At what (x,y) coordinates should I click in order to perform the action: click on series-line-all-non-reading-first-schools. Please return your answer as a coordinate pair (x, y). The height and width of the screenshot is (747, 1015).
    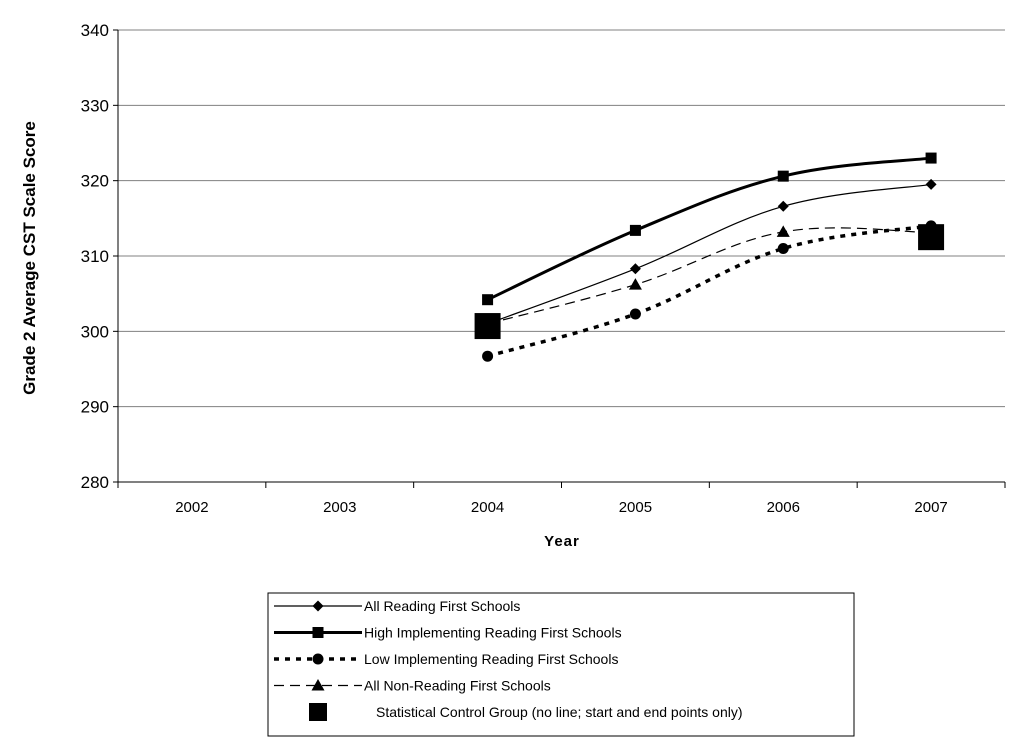
    Looking at the image, I should click on (709, 276).